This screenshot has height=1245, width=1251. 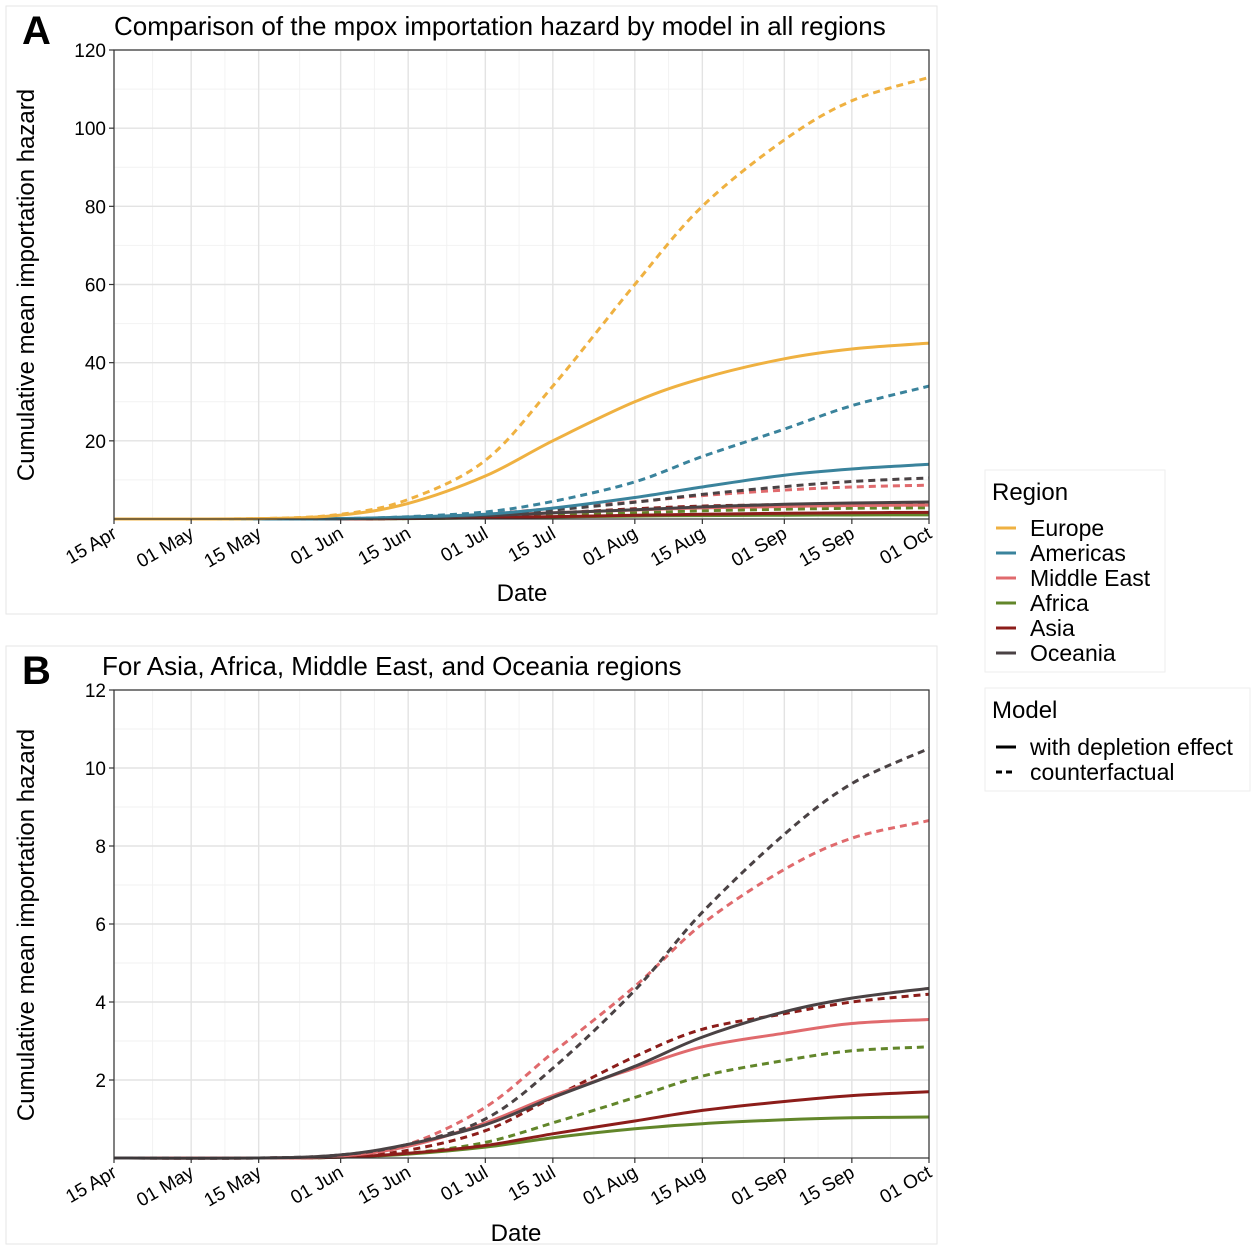 What do you see at coordinates (36, 31) in the screenshot?
I see `panel-a-letter: A` at bounding box center [36, 31].